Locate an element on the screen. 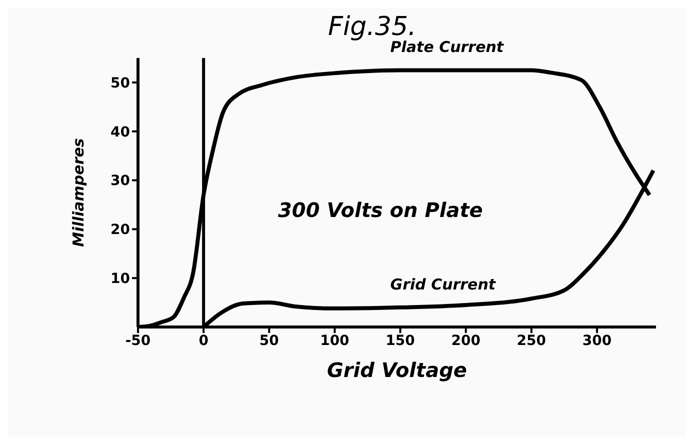 The width and height of the screenshot is (694, 445). y-tick-label: 40 is located at coordinates (120, 132).